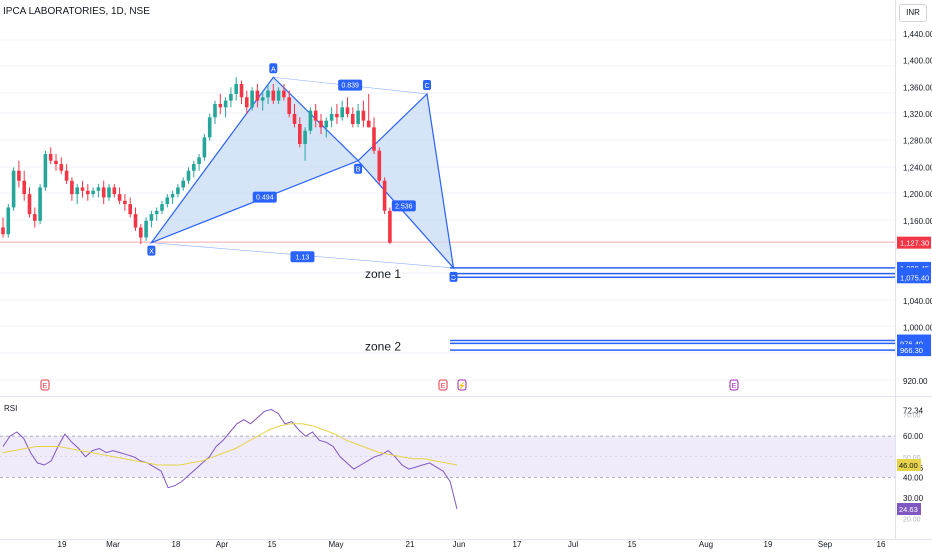 The width and height of the screenshot is (932, 555). I want to click on pattern-point-label: C, so click(426, 86).